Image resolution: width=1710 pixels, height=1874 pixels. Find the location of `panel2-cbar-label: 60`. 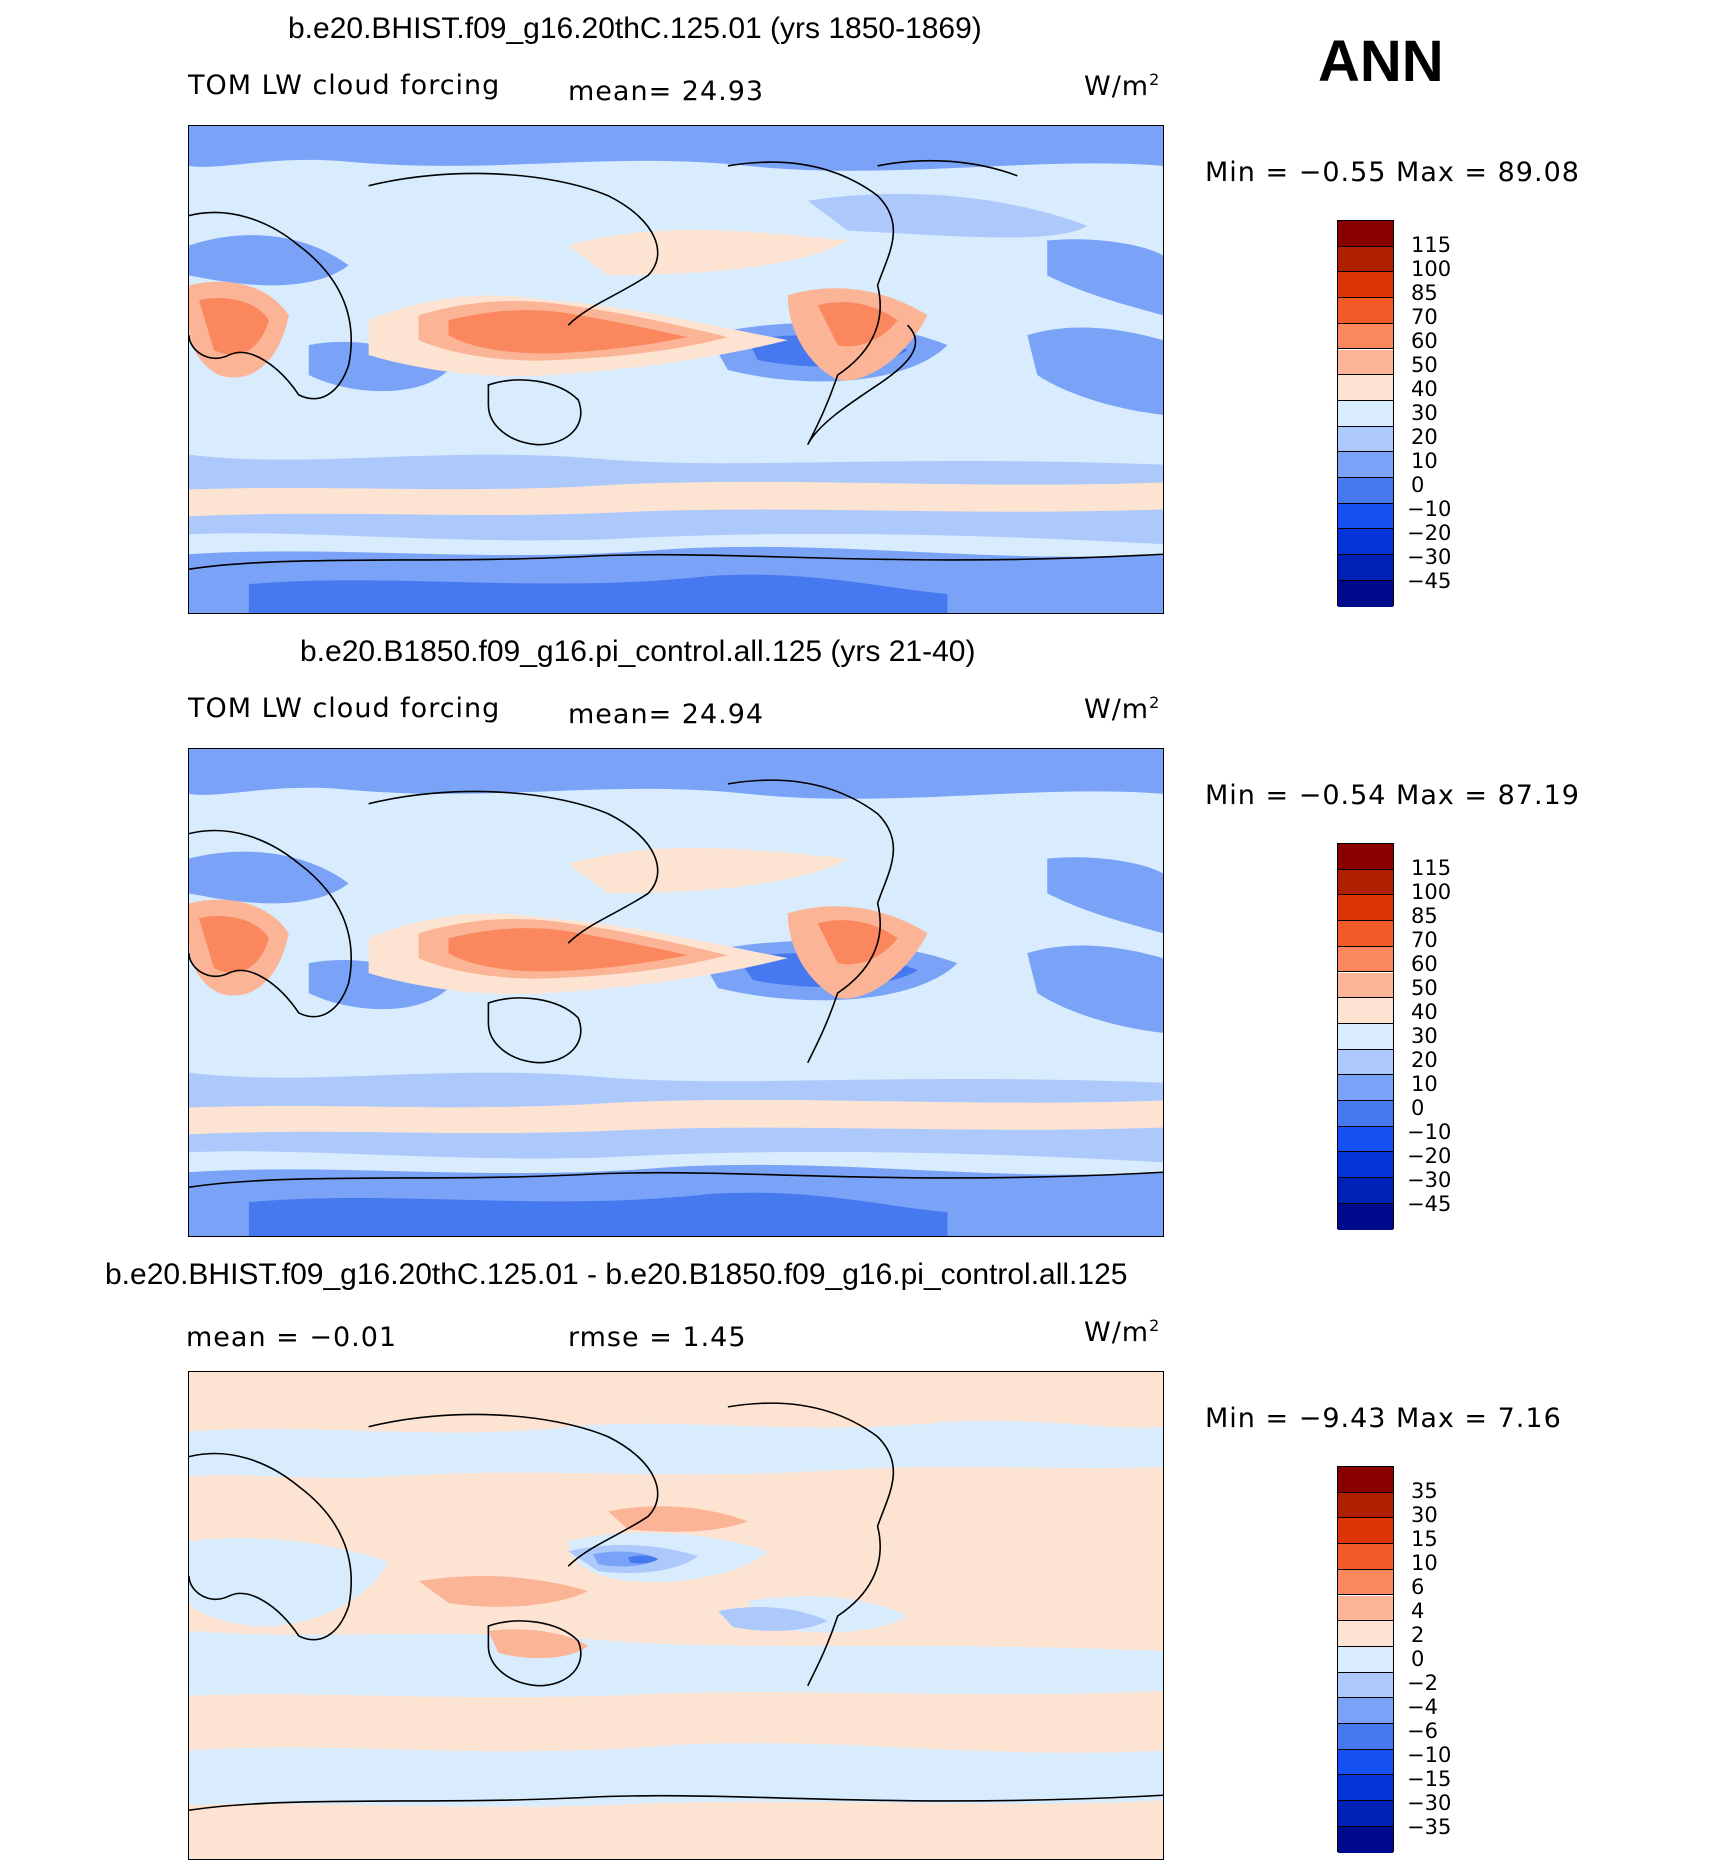

panel2-cbar-label: 60 is located at coordinates (1424, 964).